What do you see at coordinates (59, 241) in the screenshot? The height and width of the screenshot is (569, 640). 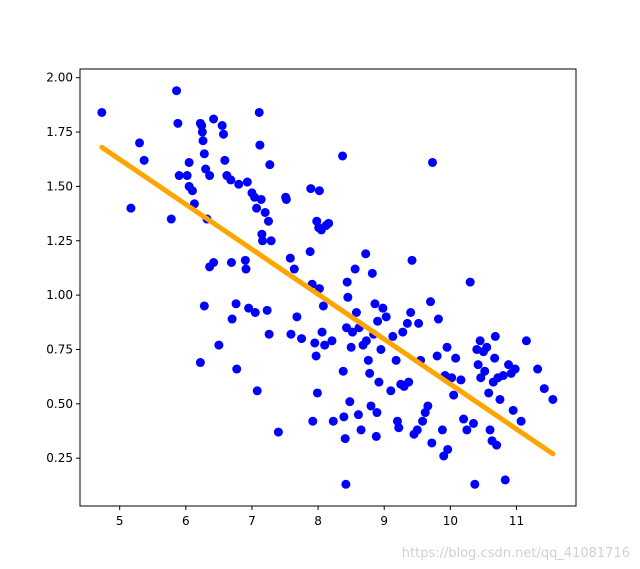 I see `y-tick-label: 1.25` at bounding box center [59, 241].